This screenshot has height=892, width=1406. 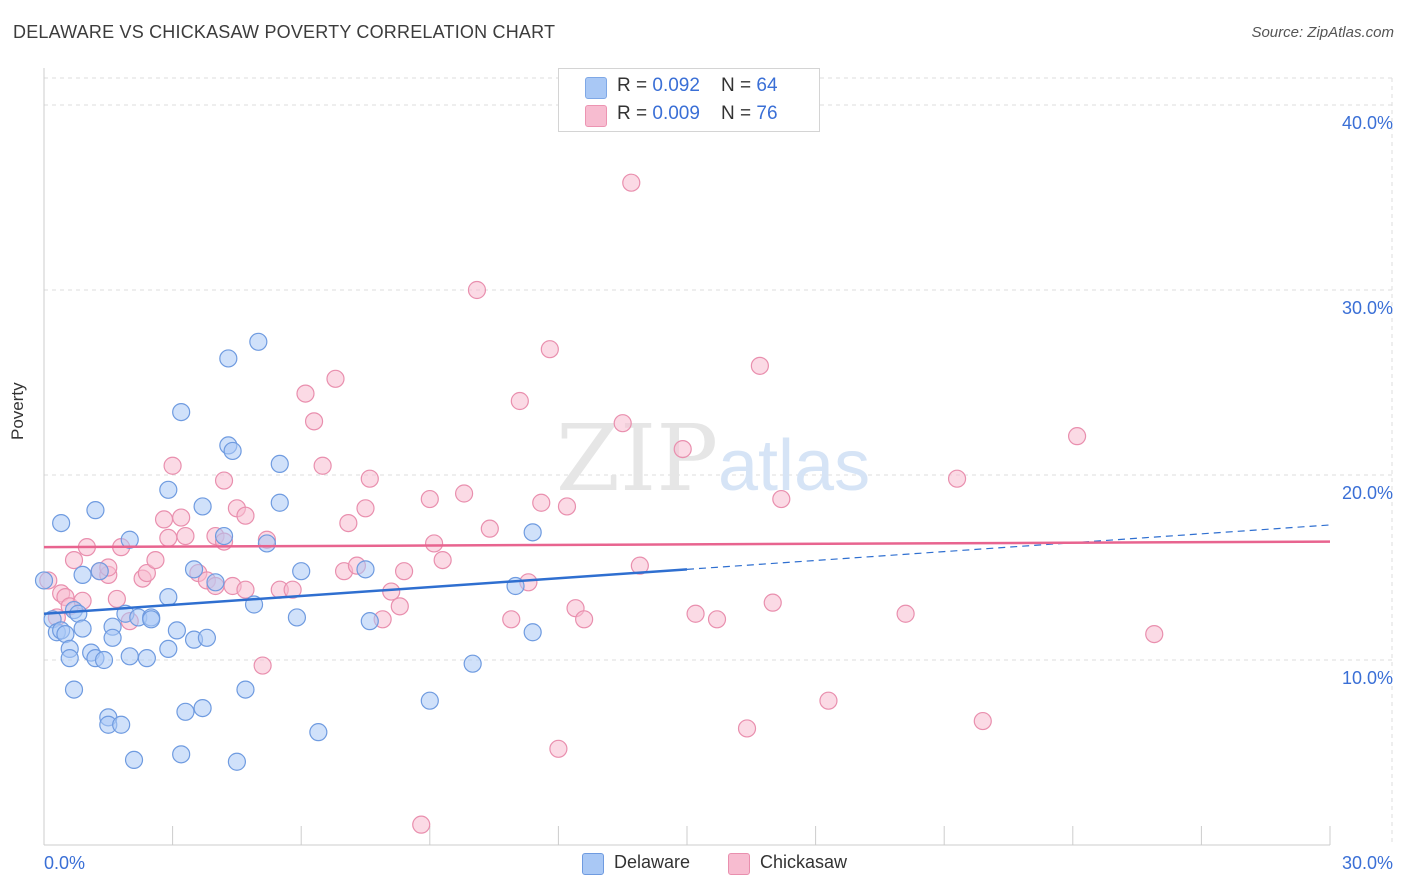 I want to click on delaware-trend-line-extension, so click(x=1008, y=547).